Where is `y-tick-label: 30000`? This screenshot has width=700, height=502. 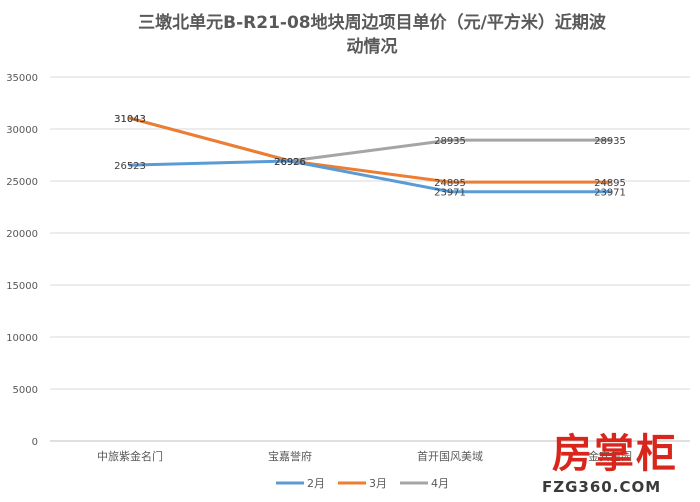
y-tick-label: 30000 is located at coordinates (22, 130).